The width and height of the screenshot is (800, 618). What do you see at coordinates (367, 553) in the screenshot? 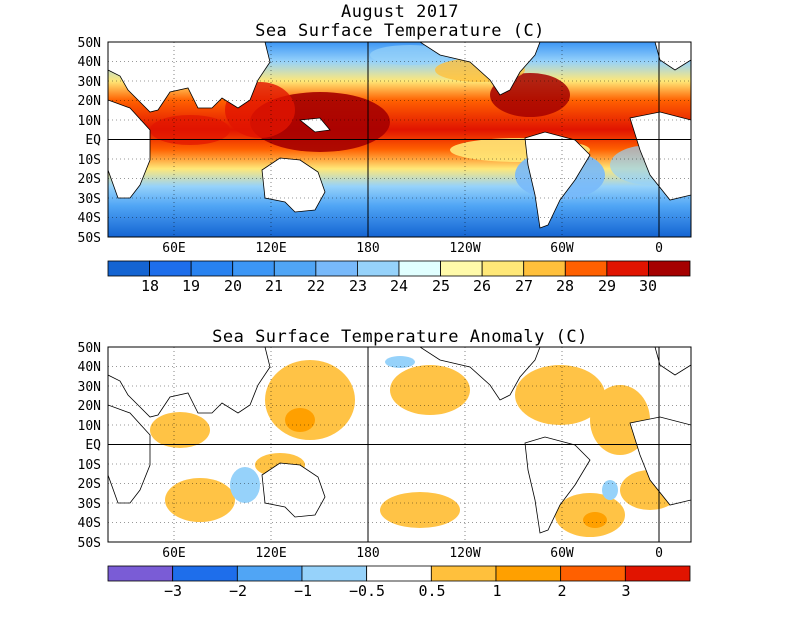
I see `anomaly-lon-label: 180` at bounding box center [367, 553].